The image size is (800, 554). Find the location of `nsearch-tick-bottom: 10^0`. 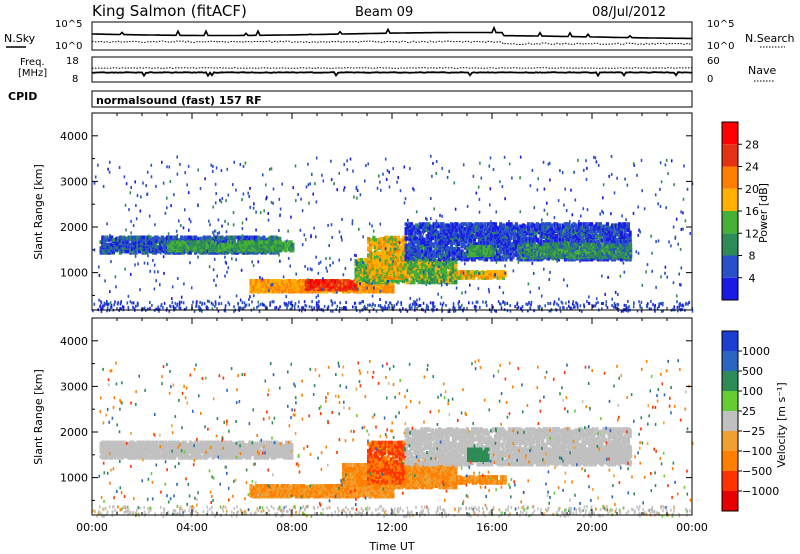

nsearch-tick-bottom: 10^0 is located at coordinates (720, 46).